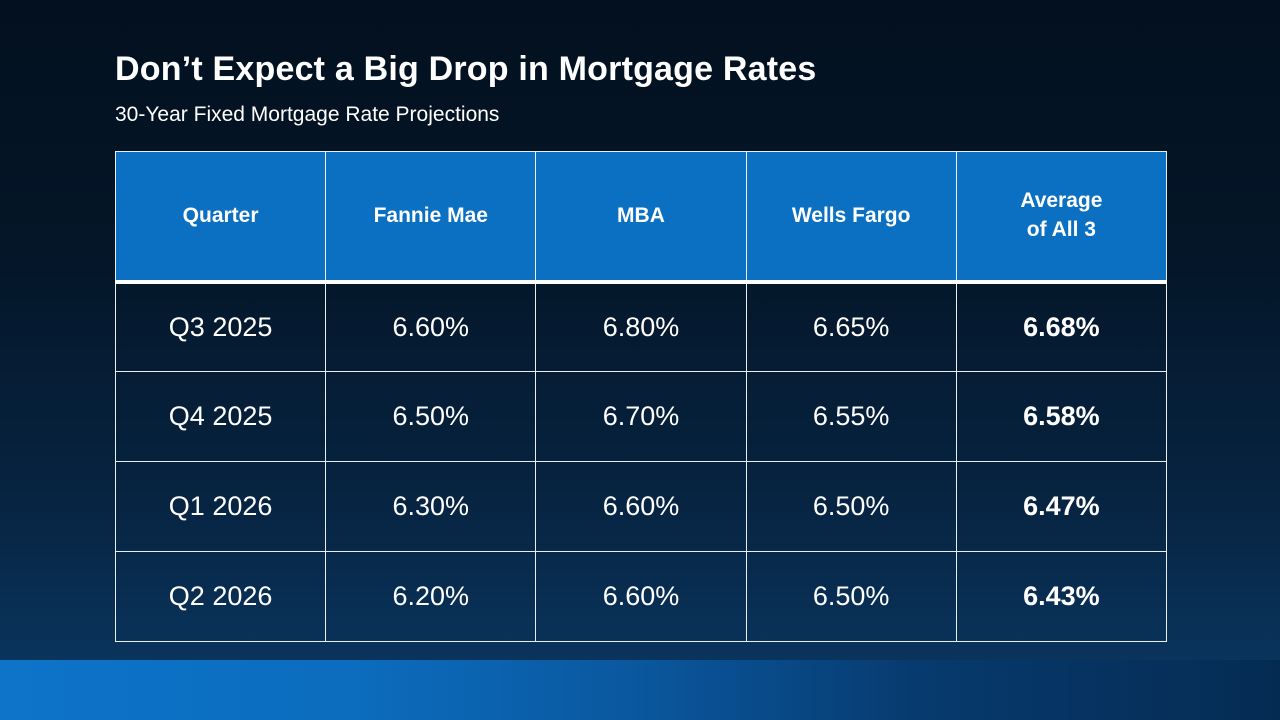 Image resolution: width=1280 pixels, height=720 pixels. I want to click on column-header-average: Average of All 3, so click(1061, 217).